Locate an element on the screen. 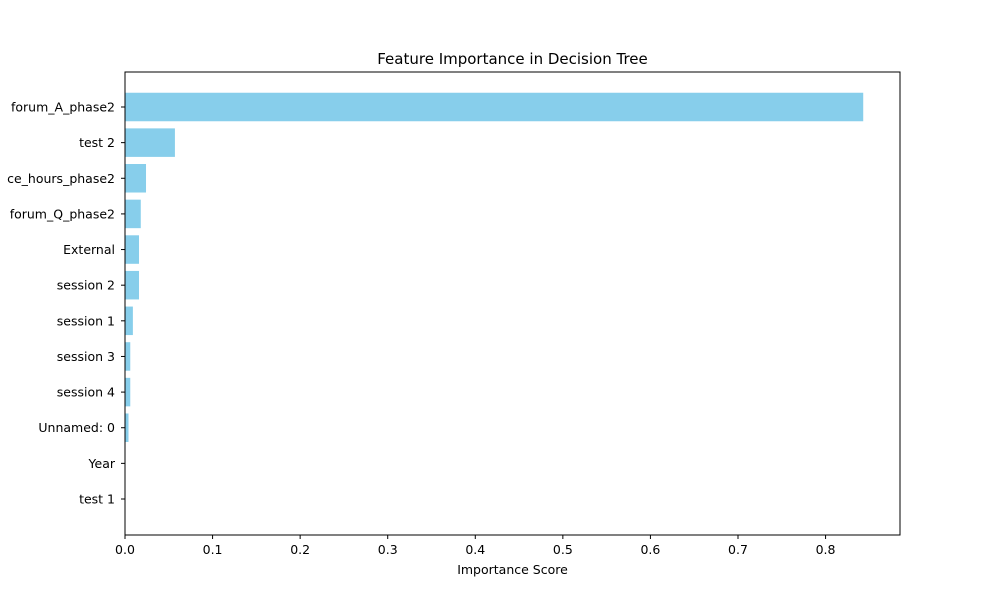 The width and height of the screenshot is (1000, 600). y-tick-label: test 1 is located at coordinates (97, 499).